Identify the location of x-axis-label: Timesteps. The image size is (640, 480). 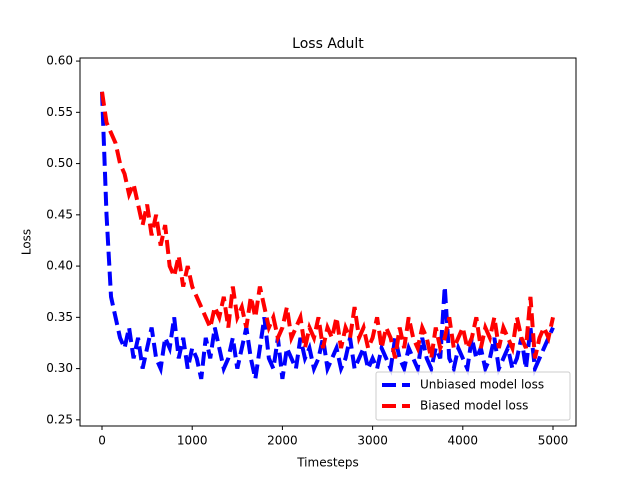
(327, 463).